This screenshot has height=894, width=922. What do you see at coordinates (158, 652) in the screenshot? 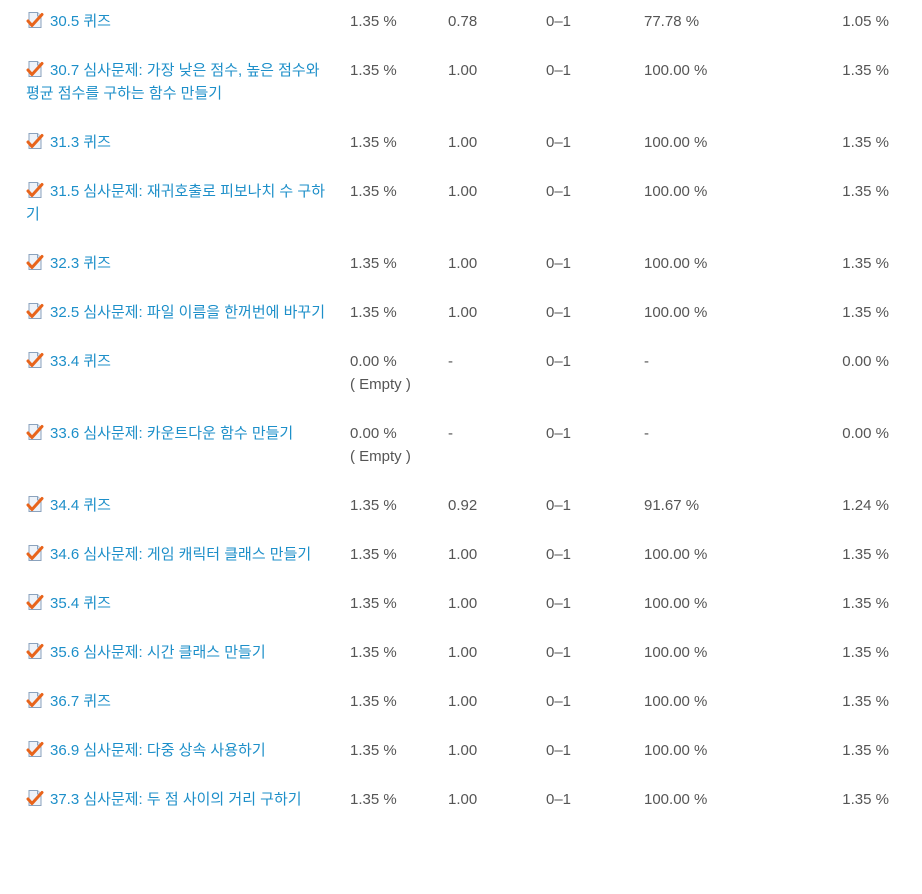
I see `grade-item-link: 35.6 심사문제: 시간 클래스 만들기` at bounding box center [158, 652].